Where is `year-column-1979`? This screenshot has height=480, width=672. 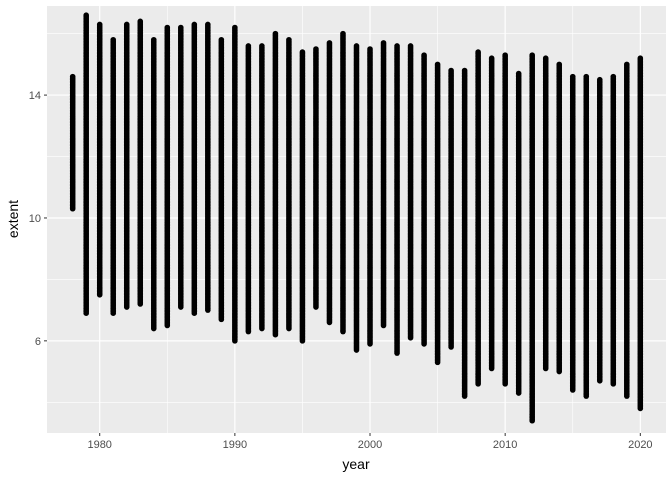 year-column-1979 is located at coordinates (86, 164).